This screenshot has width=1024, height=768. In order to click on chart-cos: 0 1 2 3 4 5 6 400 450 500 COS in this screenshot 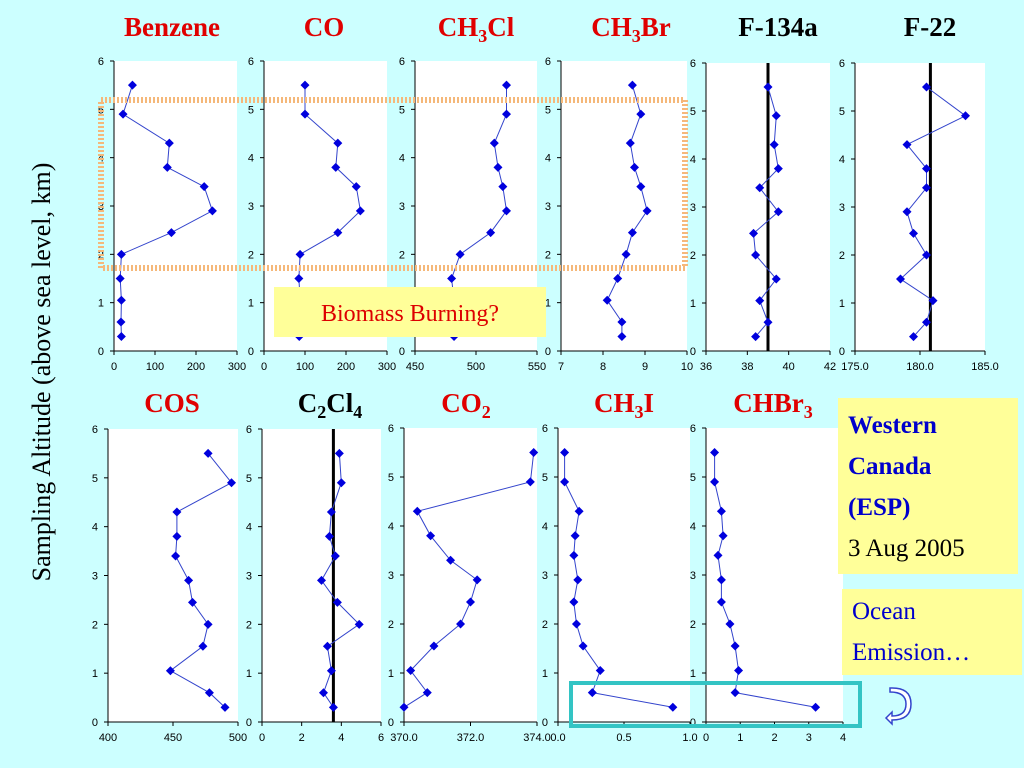, I will do `click(169, 566)`.